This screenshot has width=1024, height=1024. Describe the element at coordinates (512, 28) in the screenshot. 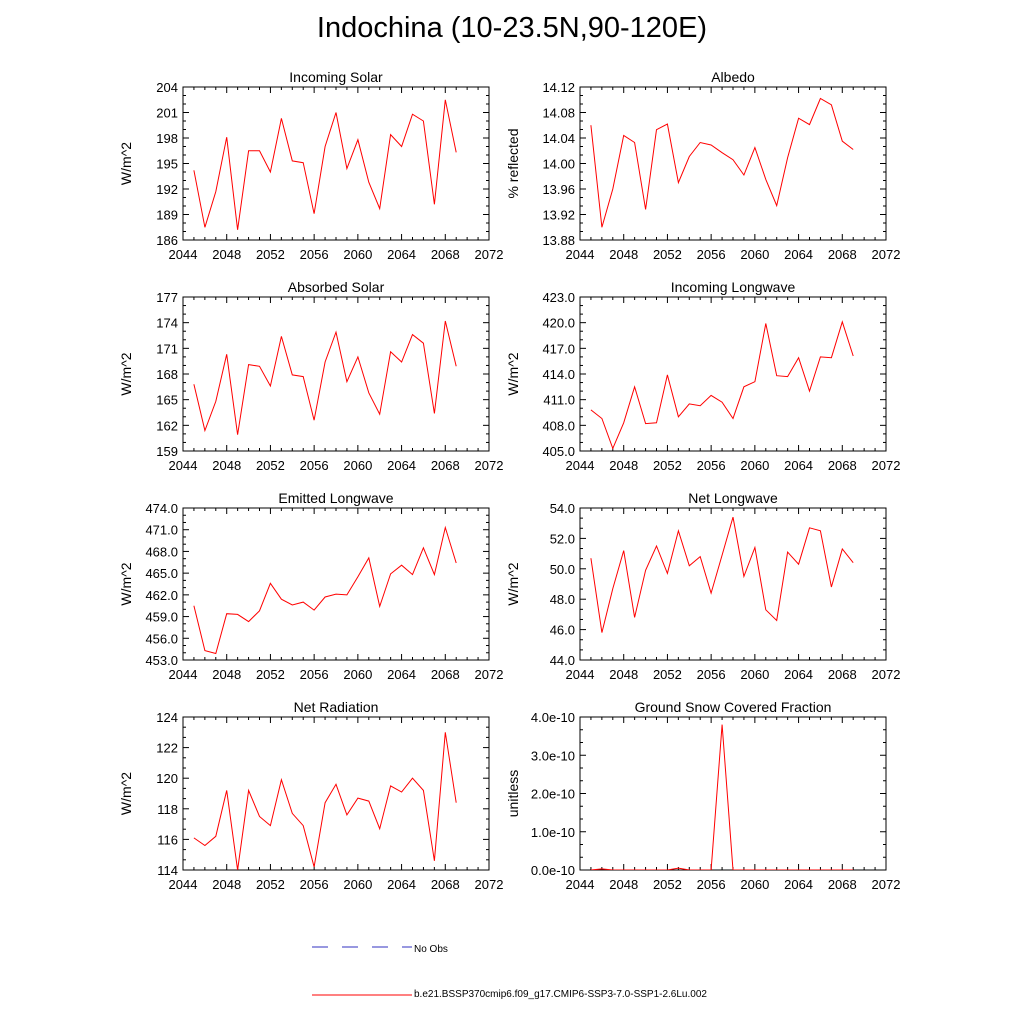

I see `page-title: Indochina (10-23.5N,90-120E)` at that location.